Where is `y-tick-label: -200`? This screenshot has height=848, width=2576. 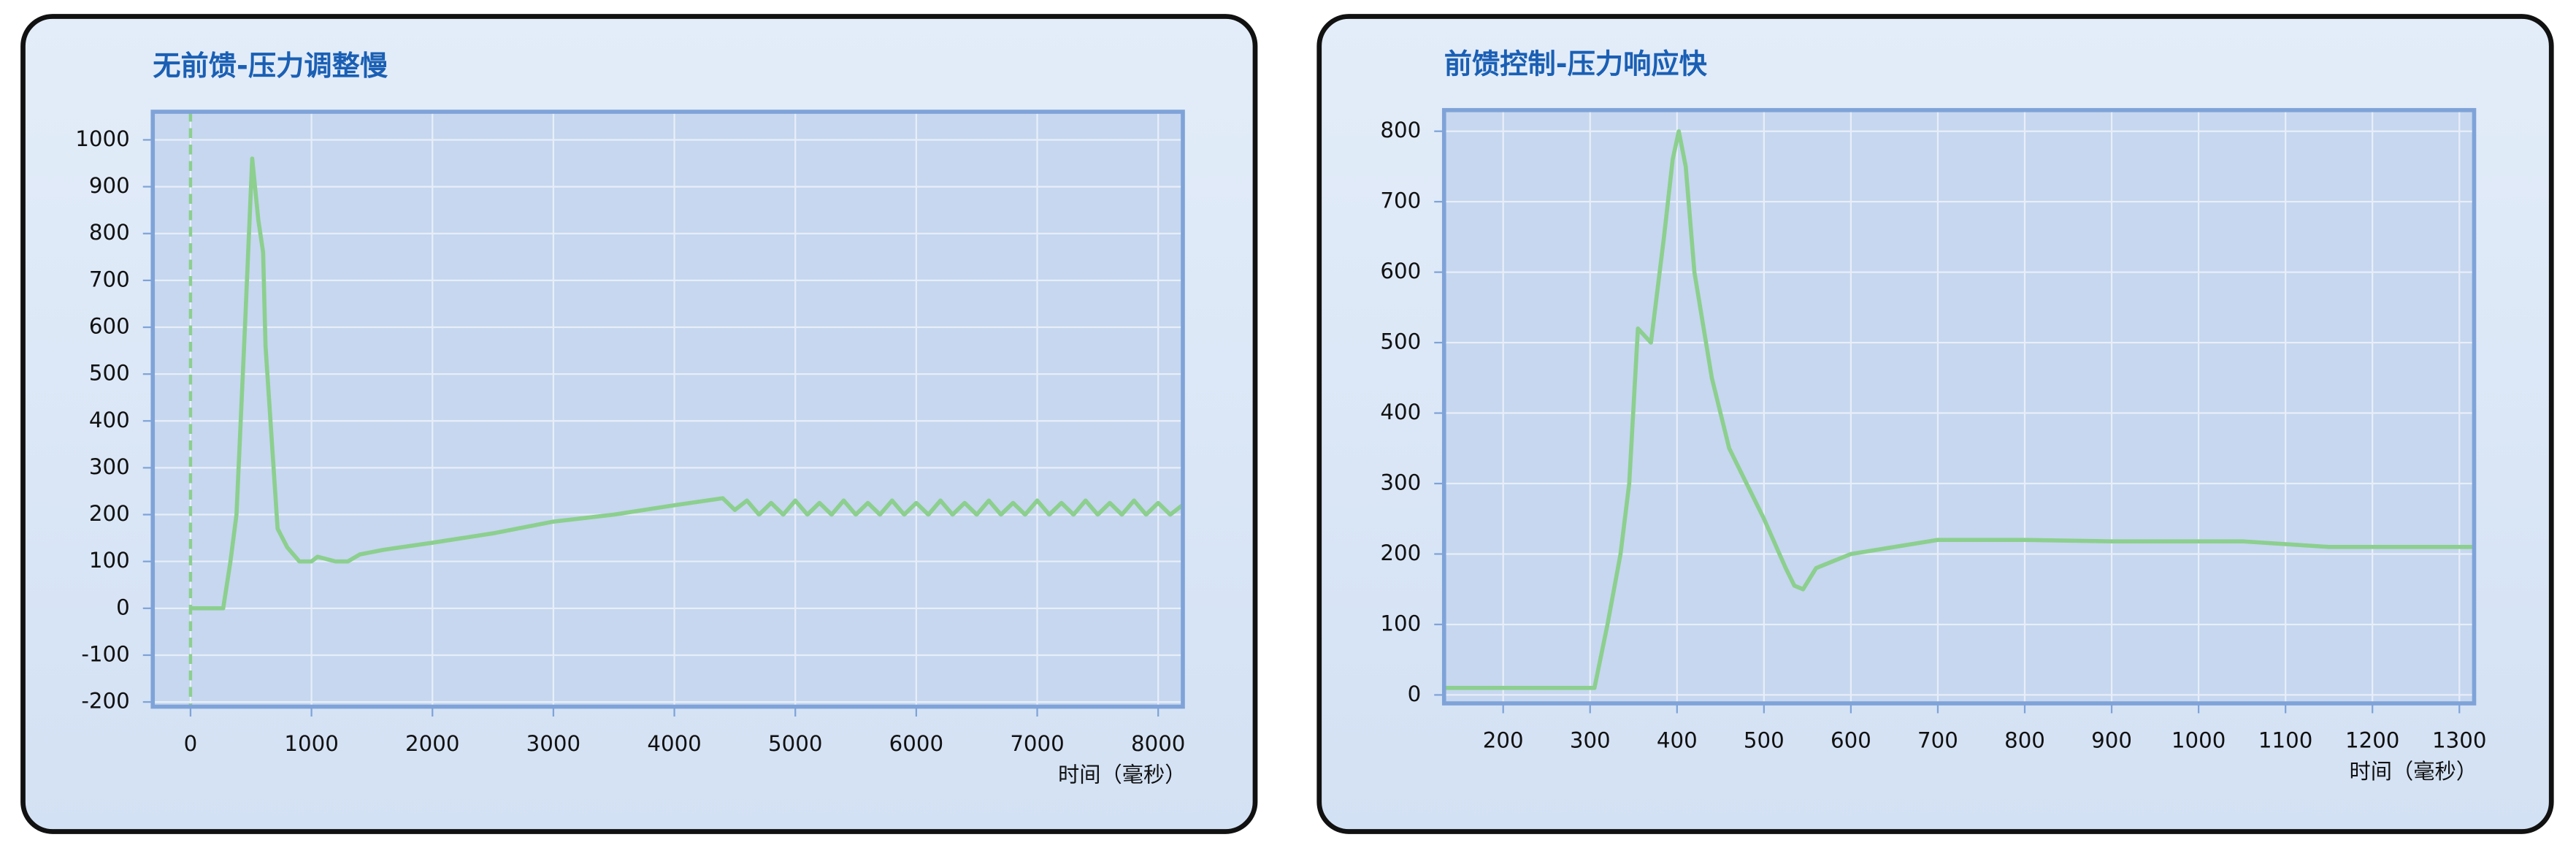
y-tick-label: -200 is located at coordinates (105, 701).